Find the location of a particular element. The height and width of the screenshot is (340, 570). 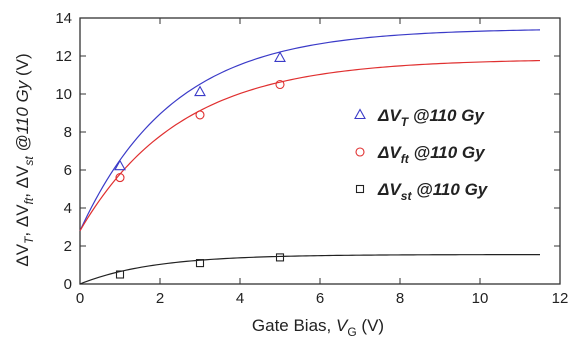

legend-label: ΔVst @110 Gy is located at coordinates (433, 191).